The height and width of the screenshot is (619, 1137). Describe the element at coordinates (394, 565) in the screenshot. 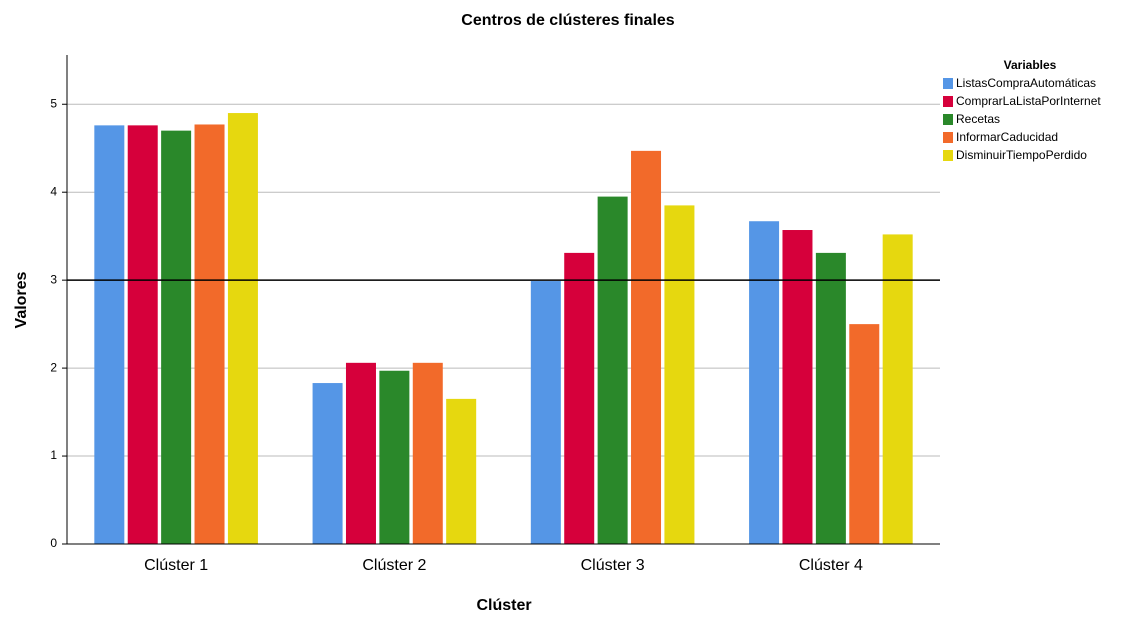

I see `x-tick-label: Clúster 2` at that location.